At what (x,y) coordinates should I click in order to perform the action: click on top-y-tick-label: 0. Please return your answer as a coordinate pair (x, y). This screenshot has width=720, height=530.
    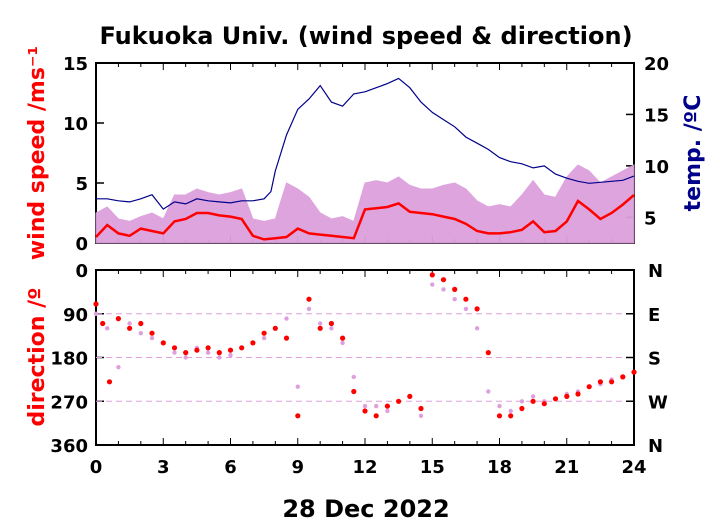
    Looking at the image, I should click on (81, 244).